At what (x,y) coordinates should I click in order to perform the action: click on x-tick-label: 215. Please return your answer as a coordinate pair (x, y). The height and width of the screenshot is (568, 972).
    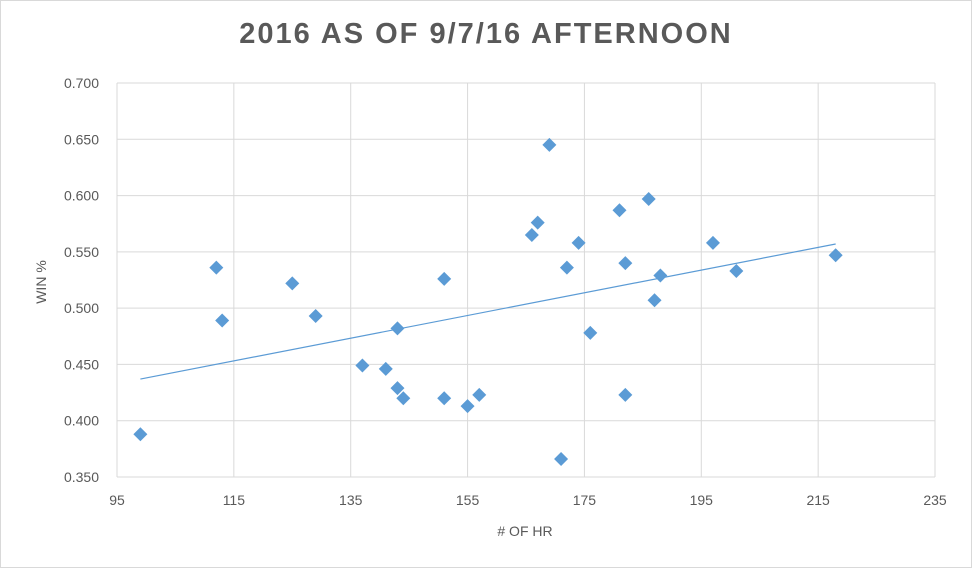
    Looking at the image, I should click on (818, 500).